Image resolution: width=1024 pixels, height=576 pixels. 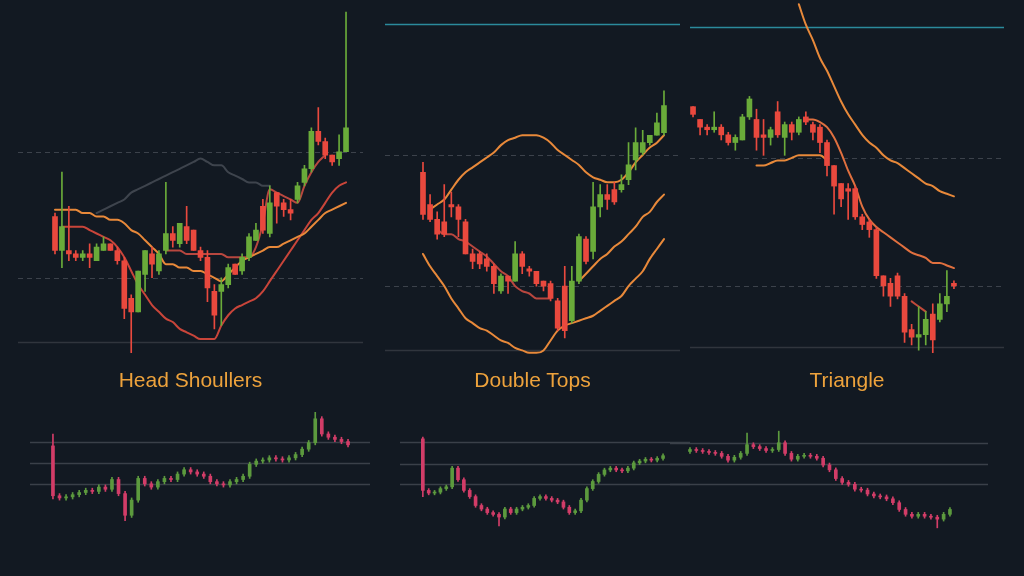 What do you see at coordinates (190, 380) in the screenshot?
I see `text: Head Shoullers` at bounding box center [190, 380].